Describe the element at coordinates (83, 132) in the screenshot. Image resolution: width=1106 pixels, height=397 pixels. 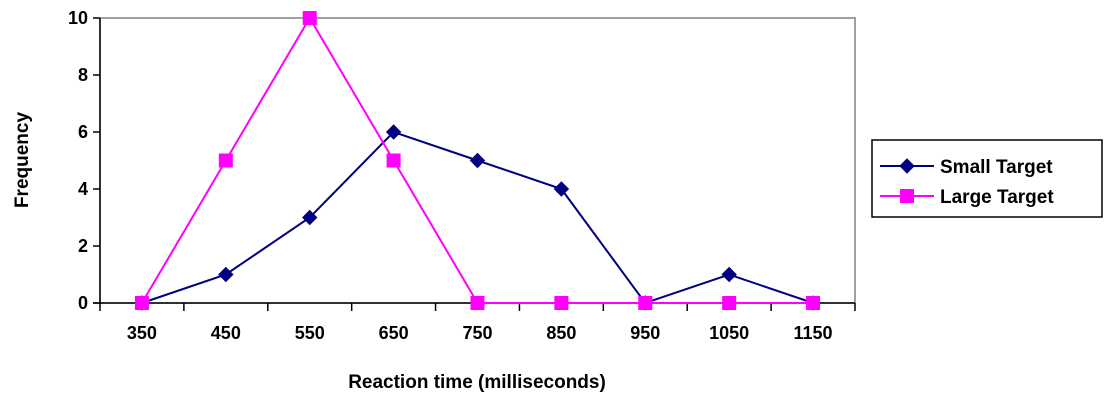
I see `y-tick-label: 6` at that location.